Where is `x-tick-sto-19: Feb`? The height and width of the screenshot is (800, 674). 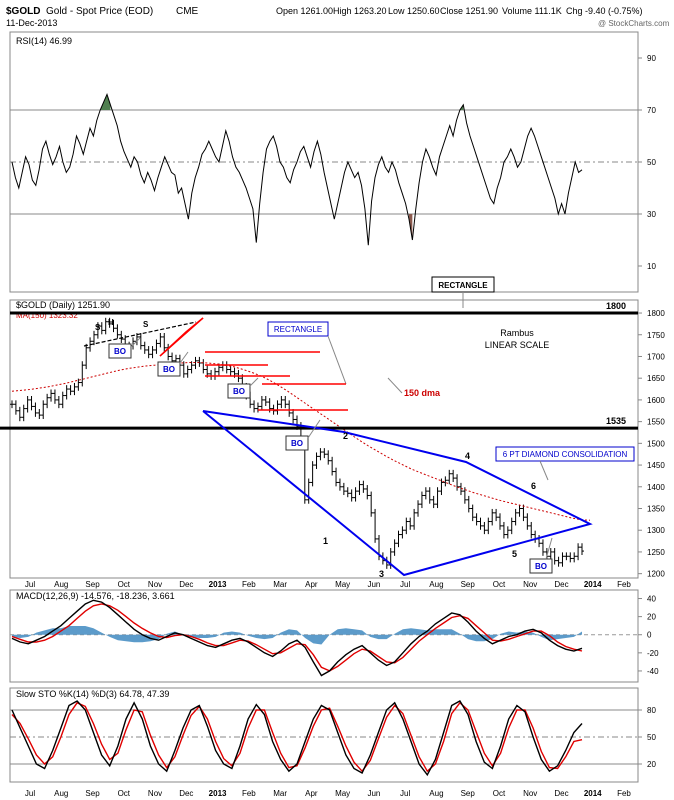
x-tick-sto-19: Feb is located at coordinates (624, 793).